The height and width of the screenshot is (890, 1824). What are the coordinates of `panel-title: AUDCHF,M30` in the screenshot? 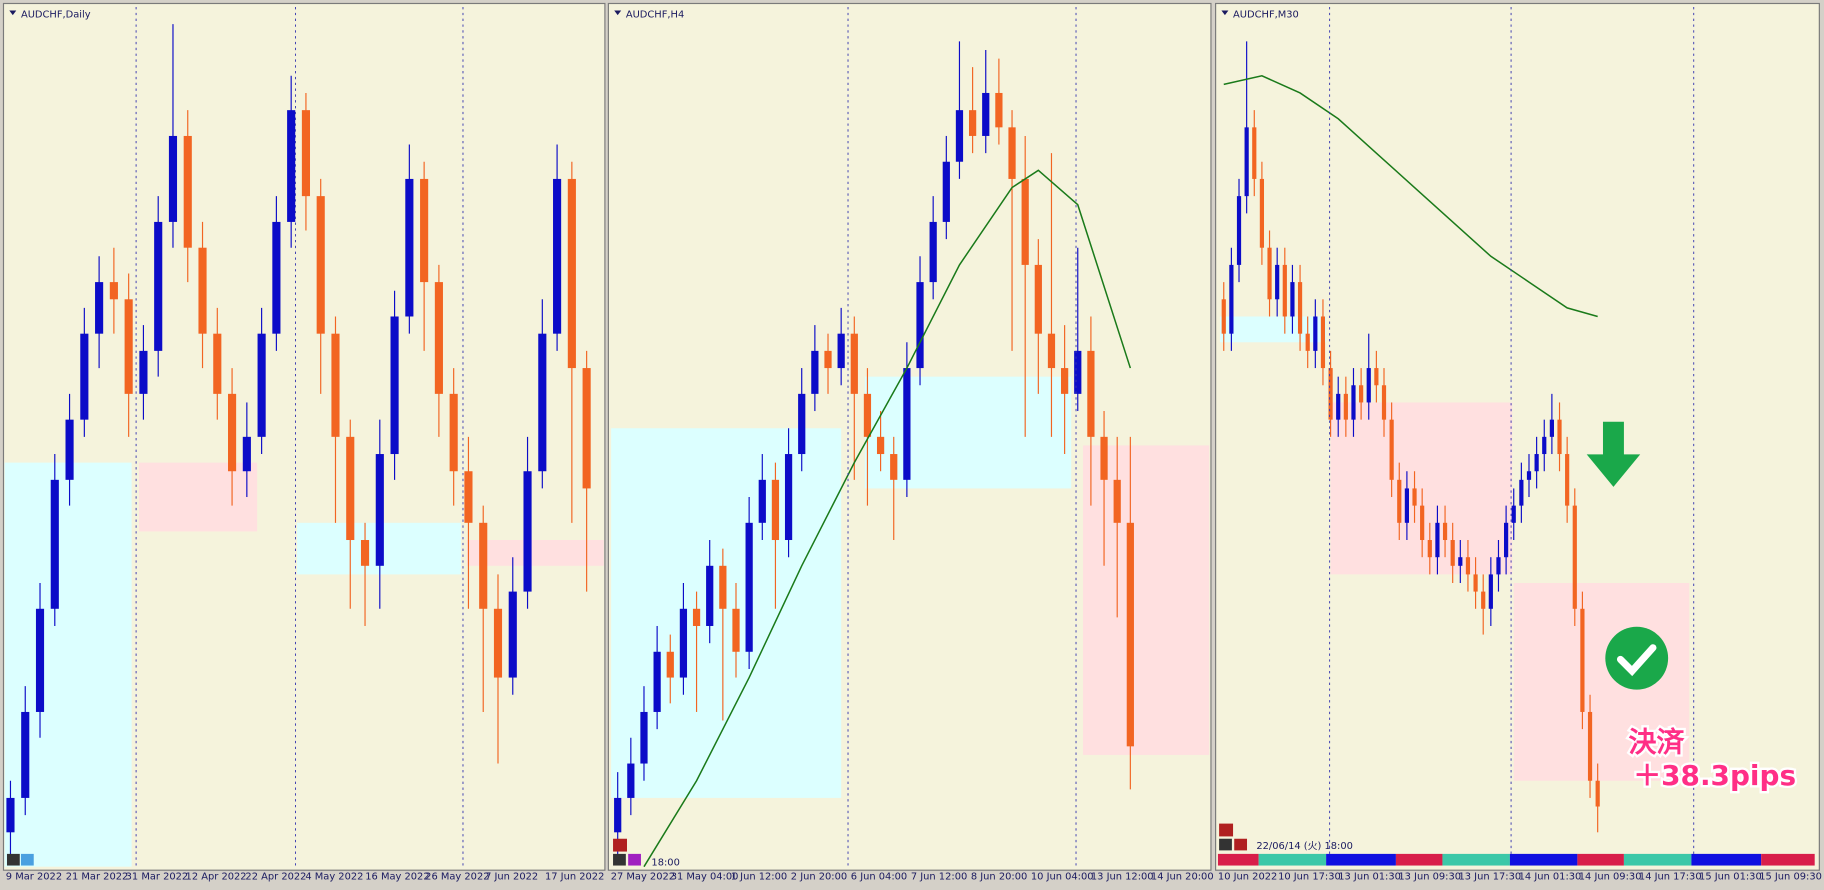 It's located at (1266, 14).